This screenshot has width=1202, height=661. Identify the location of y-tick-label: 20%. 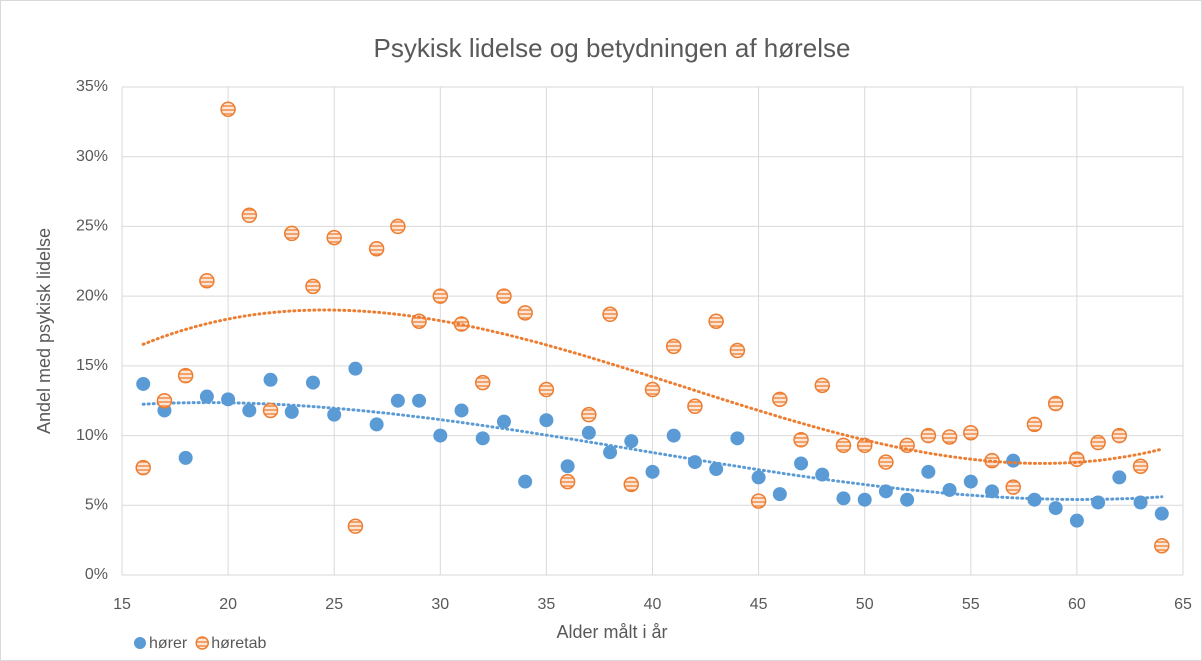
(92, 295).